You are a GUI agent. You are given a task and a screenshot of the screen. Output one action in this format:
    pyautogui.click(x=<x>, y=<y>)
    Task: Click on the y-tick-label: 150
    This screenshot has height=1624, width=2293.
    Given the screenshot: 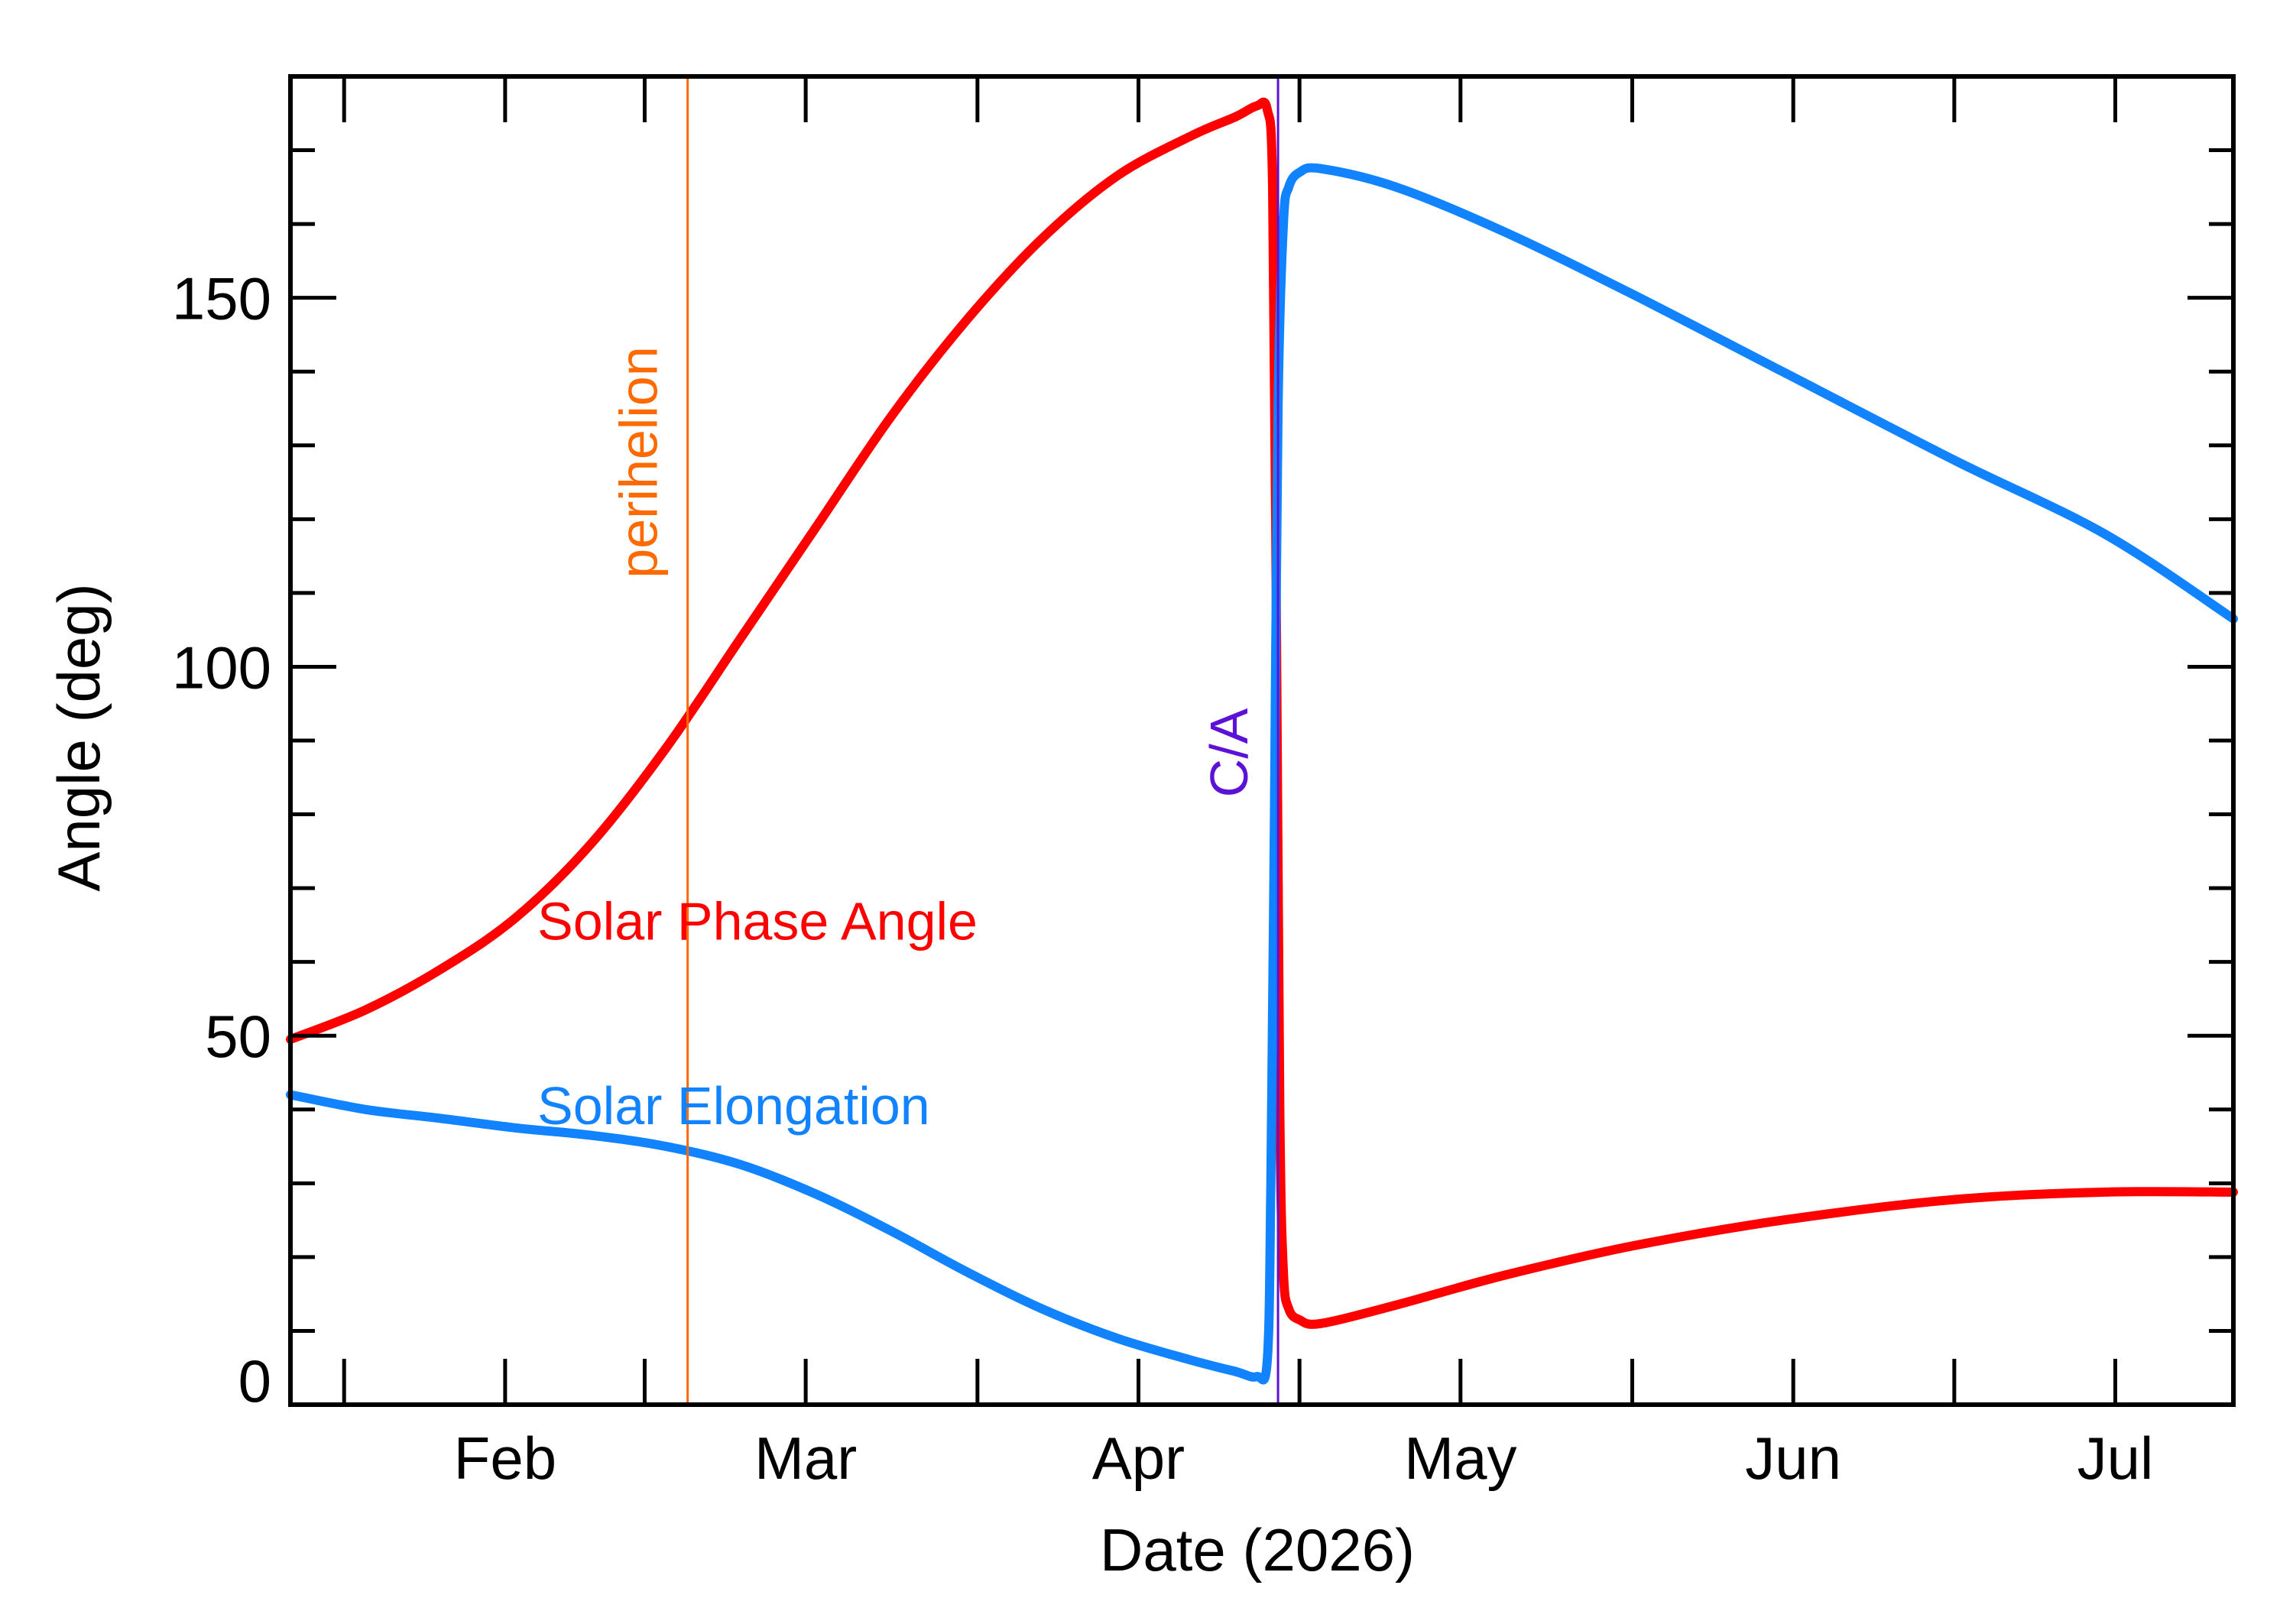 What is the action you would take?
    pyautogui.click(x=221, y=298)
    